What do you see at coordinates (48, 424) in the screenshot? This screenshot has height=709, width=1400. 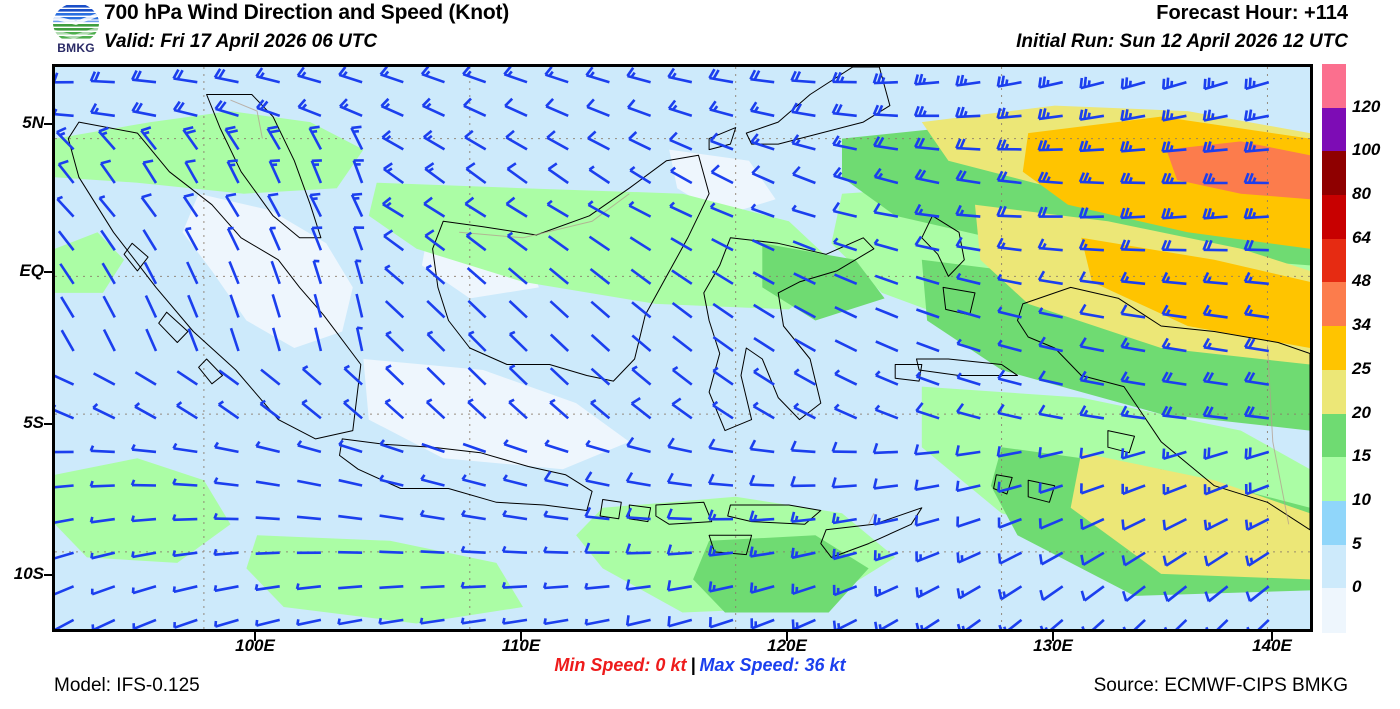 I see `lat-tick-5S` at bounding box center [48, 424].